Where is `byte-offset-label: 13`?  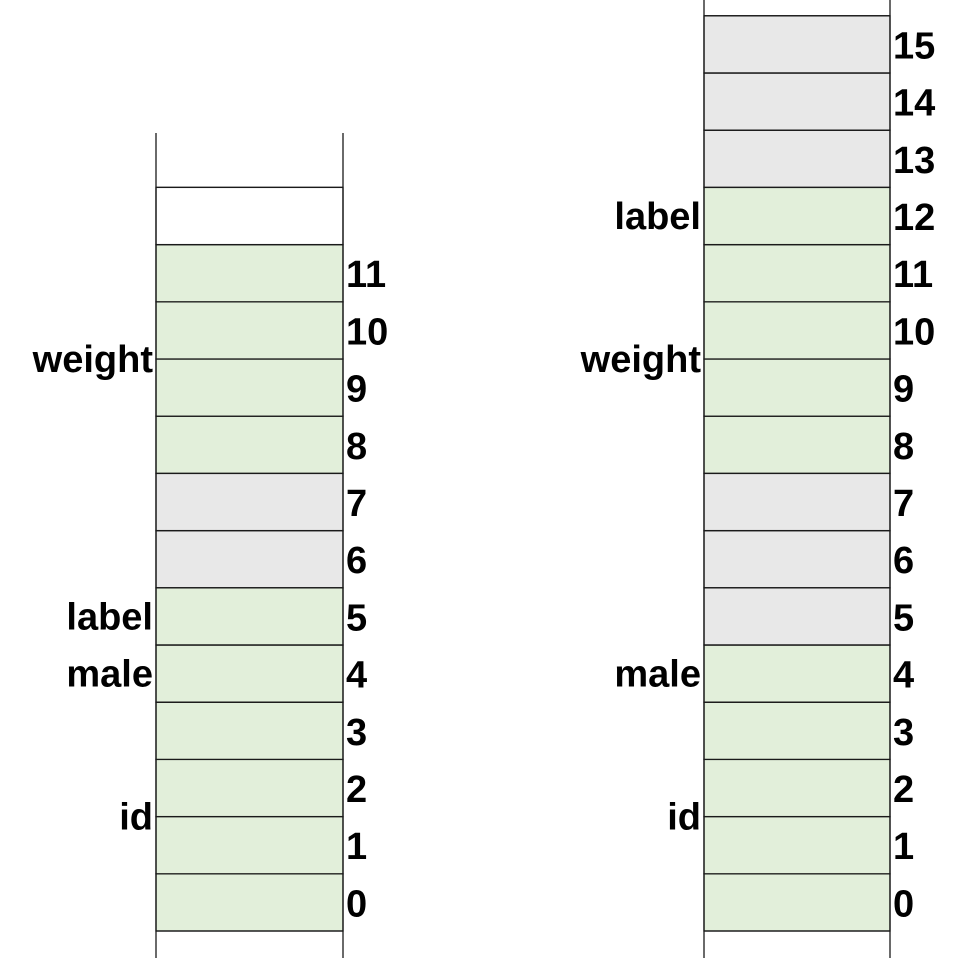
byte-offset-label: 13 is located at coordinates (914, 161).